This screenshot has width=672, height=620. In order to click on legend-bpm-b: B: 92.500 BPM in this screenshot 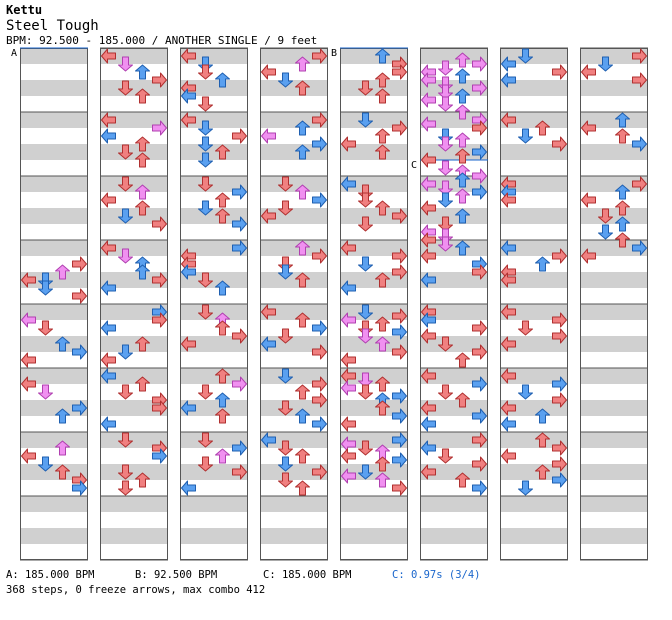, I will do `click(176, 575)`.